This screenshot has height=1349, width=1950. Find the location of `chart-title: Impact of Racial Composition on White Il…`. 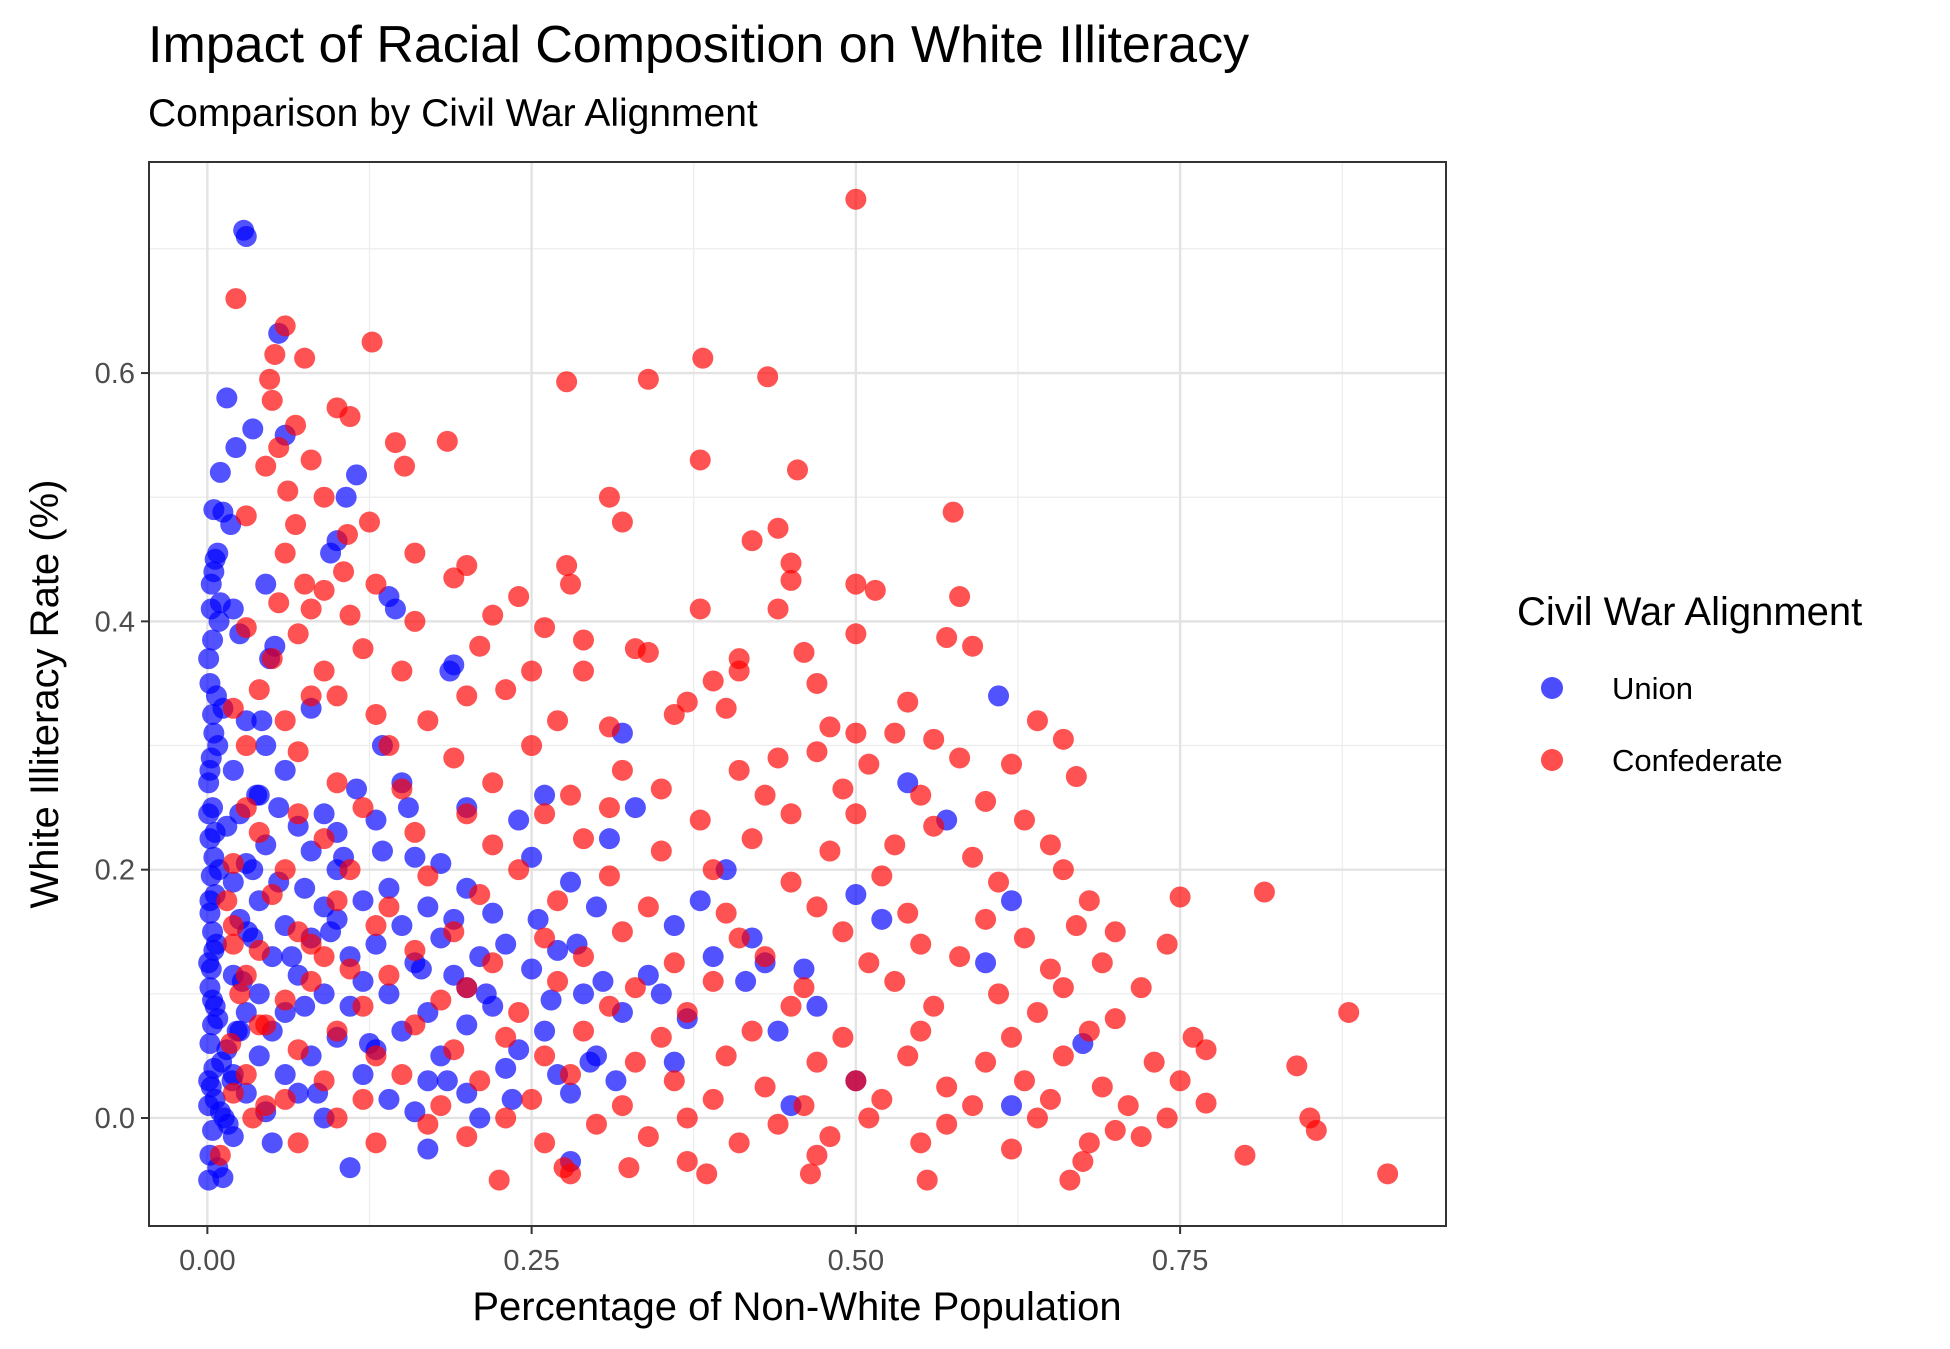

chart-title: Impact of Racial Composition on White Il… is located at coordinates (698, 45).